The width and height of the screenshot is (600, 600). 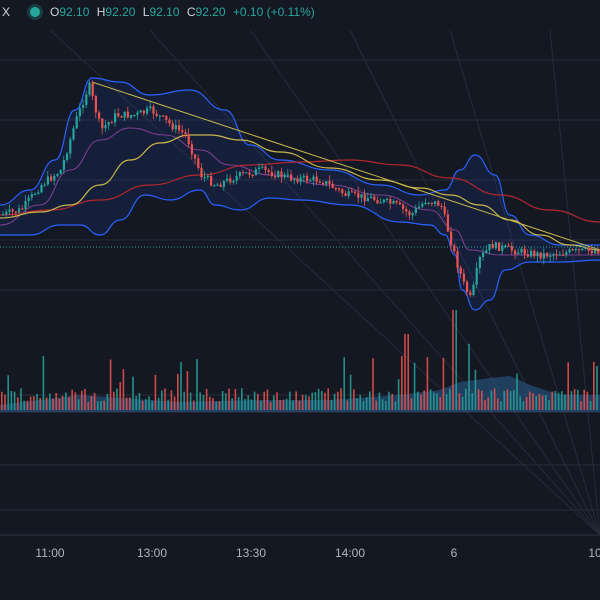 I want to click on low-value: 92.10, so click(x=164, y=12).